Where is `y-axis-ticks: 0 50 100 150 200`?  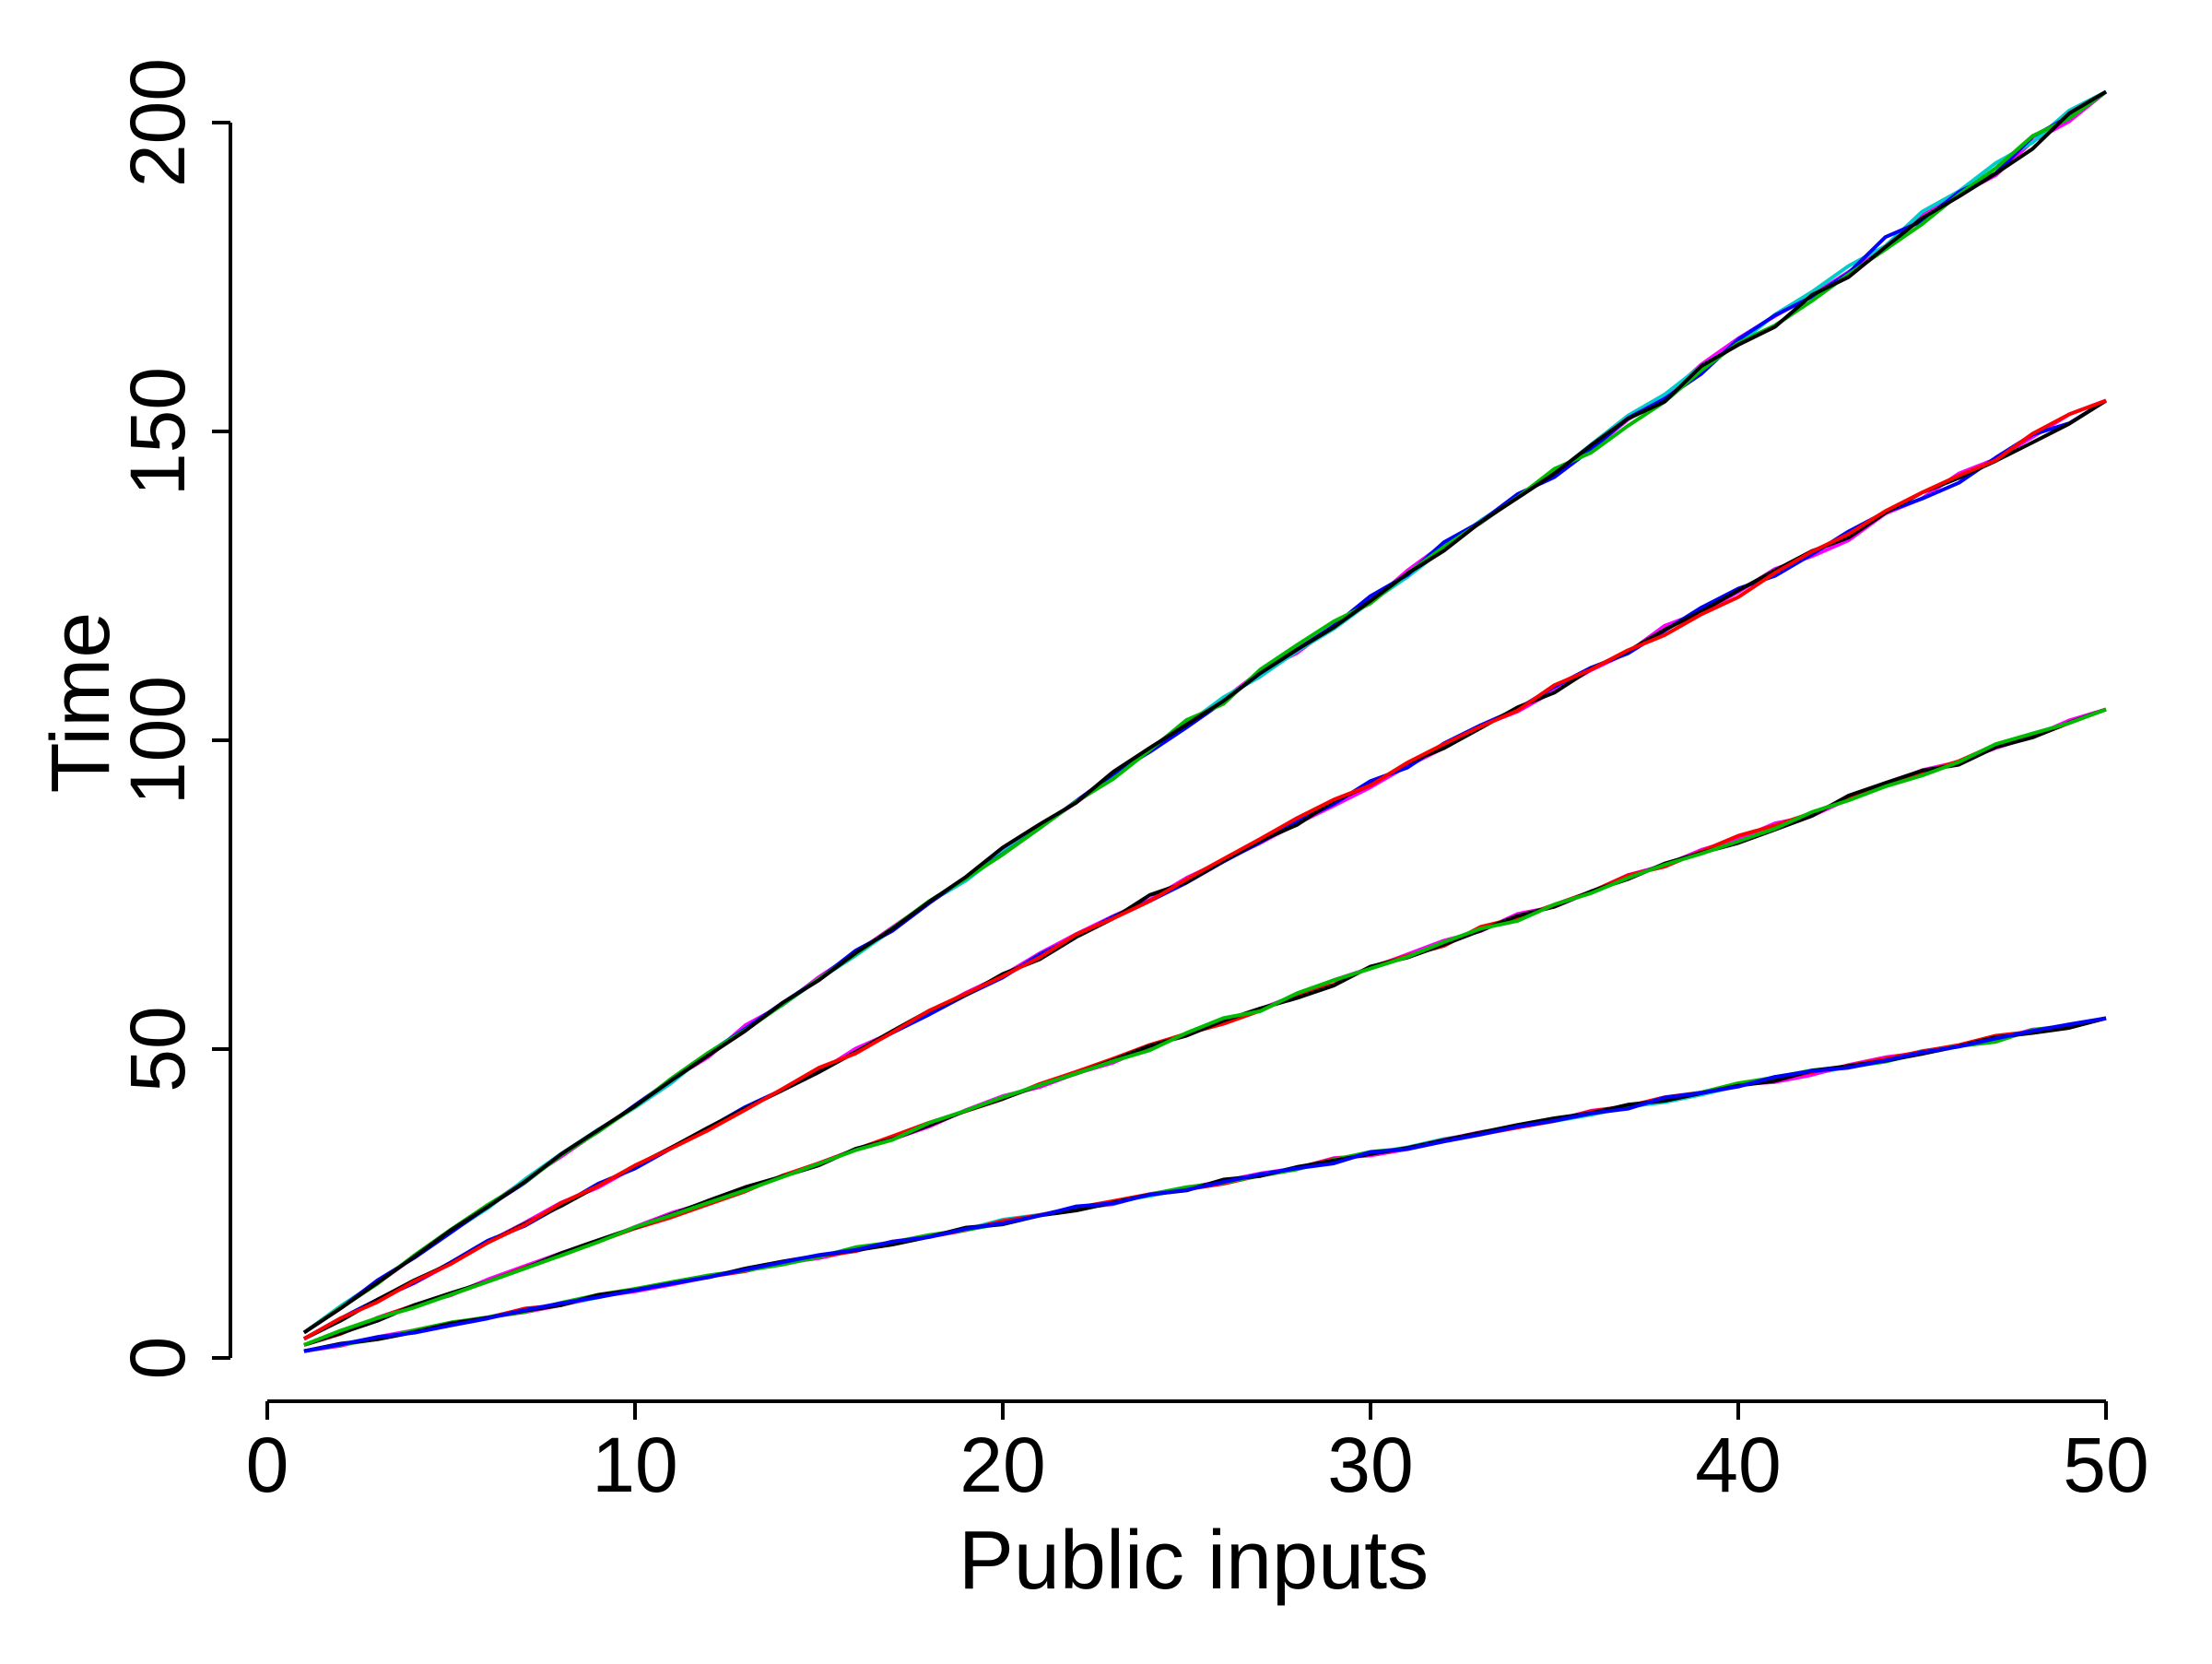
y-axis-ticks: 0 50 100 150 200 is located at coordinates (172, 718).